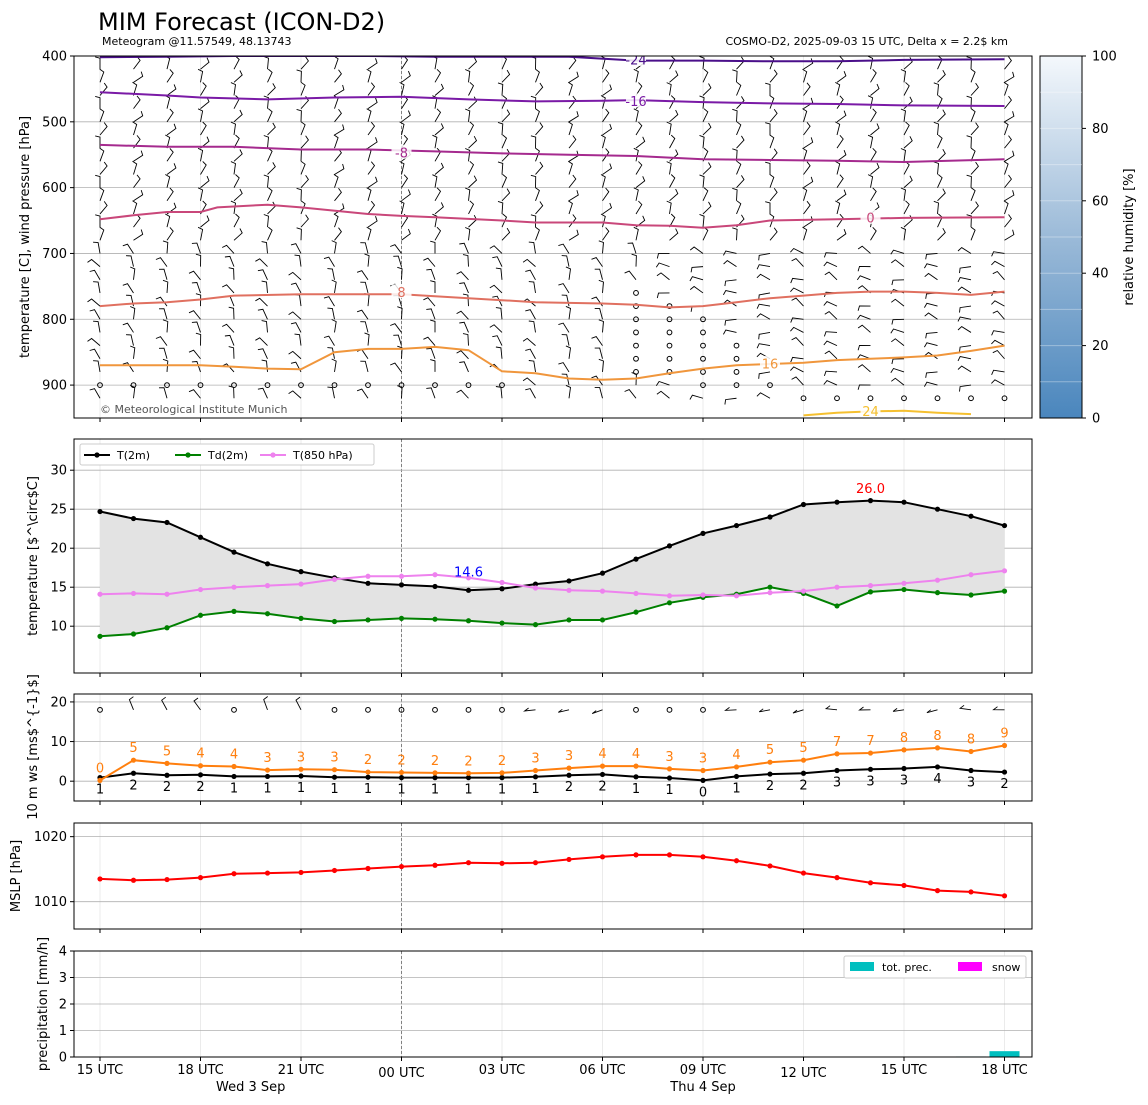 This screenshot has width=1148, height=1105. What do you see at coordinates (870, 218) in the screenshot?
I see `isotherm-label: 0` at bounding box center [870, 218].